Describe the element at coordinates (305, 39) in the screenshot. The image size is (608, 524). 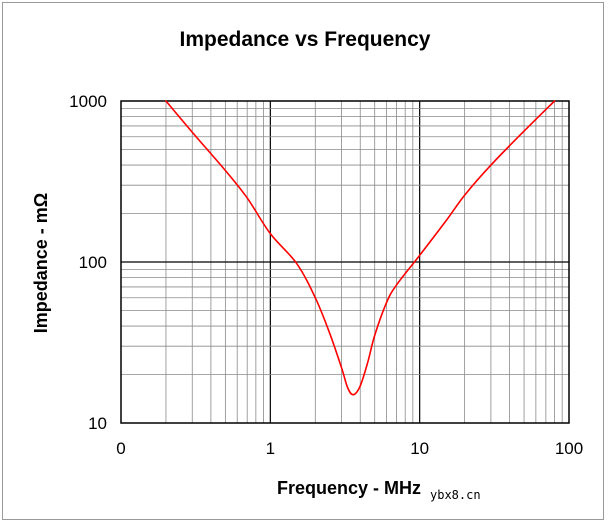
I see `chart-title: Impedance vs Frequency` at that location.